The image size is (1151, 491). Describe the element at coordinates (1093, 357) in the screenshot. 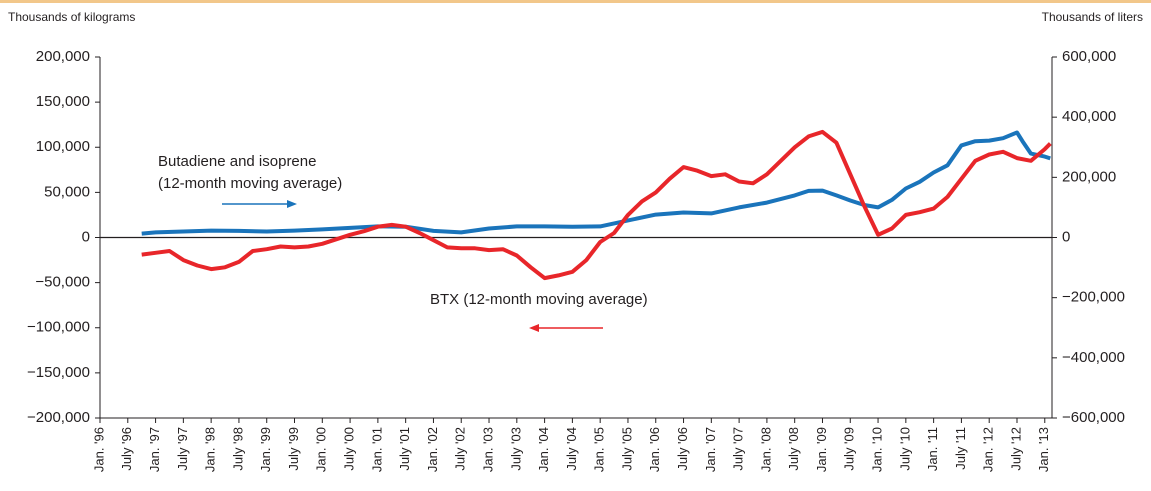

I see `y2-tick-label: −400,000` at that location.